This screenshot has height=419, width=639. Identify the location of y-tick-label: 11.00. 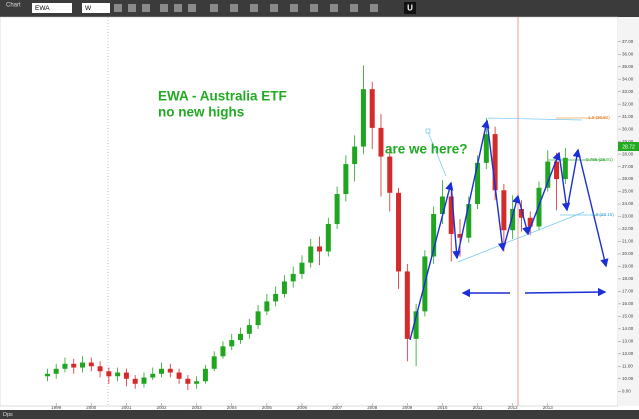
(627, 365).